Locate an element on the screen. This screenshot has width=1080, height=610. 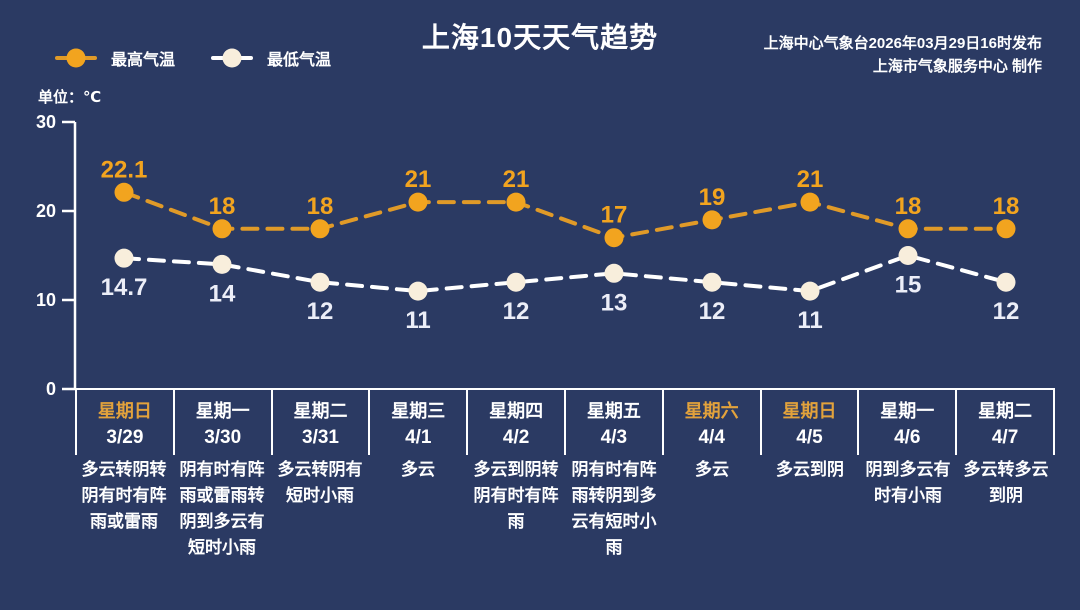
weather-description: 多云转阴转阴有时有阵雨或雷雨 is located at coordinates (124, 495).